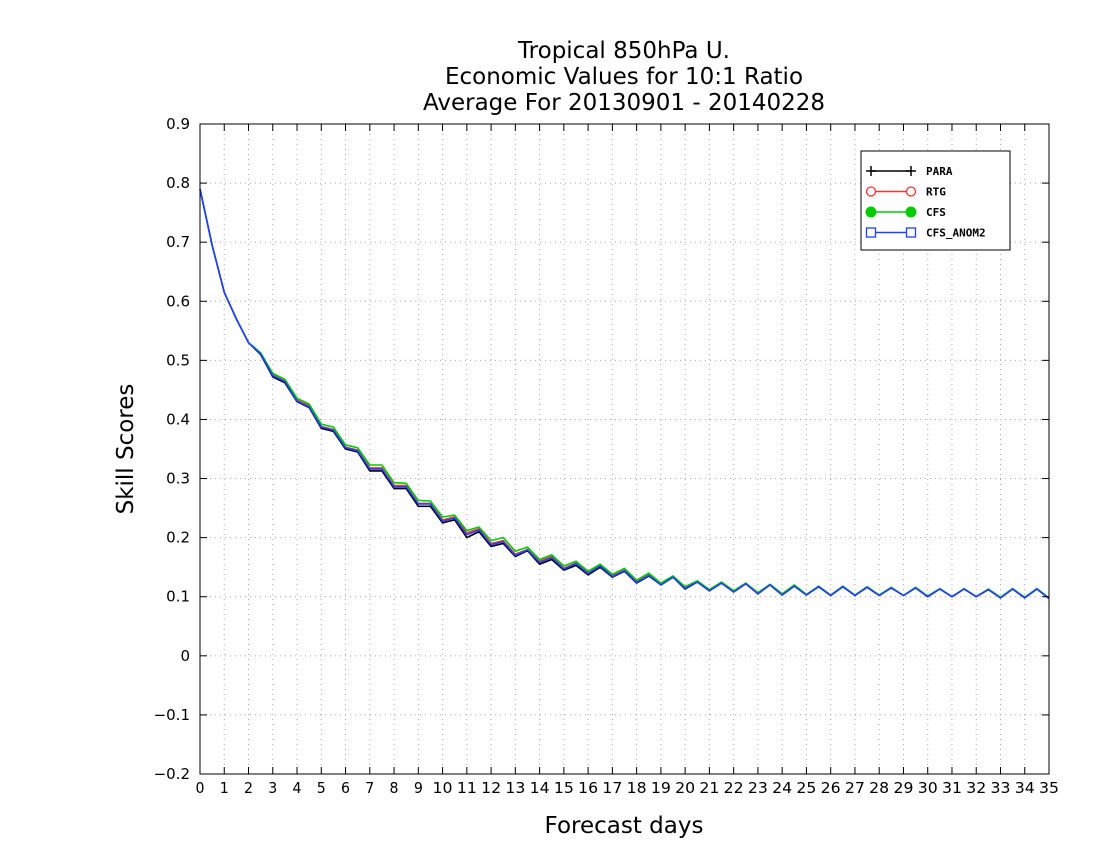 The height and width of the screenshot is (850, 1100). Describe the element at coordinates (936, 212) in the screenshot. I see `legend-label-cfs: CFS` at that location.